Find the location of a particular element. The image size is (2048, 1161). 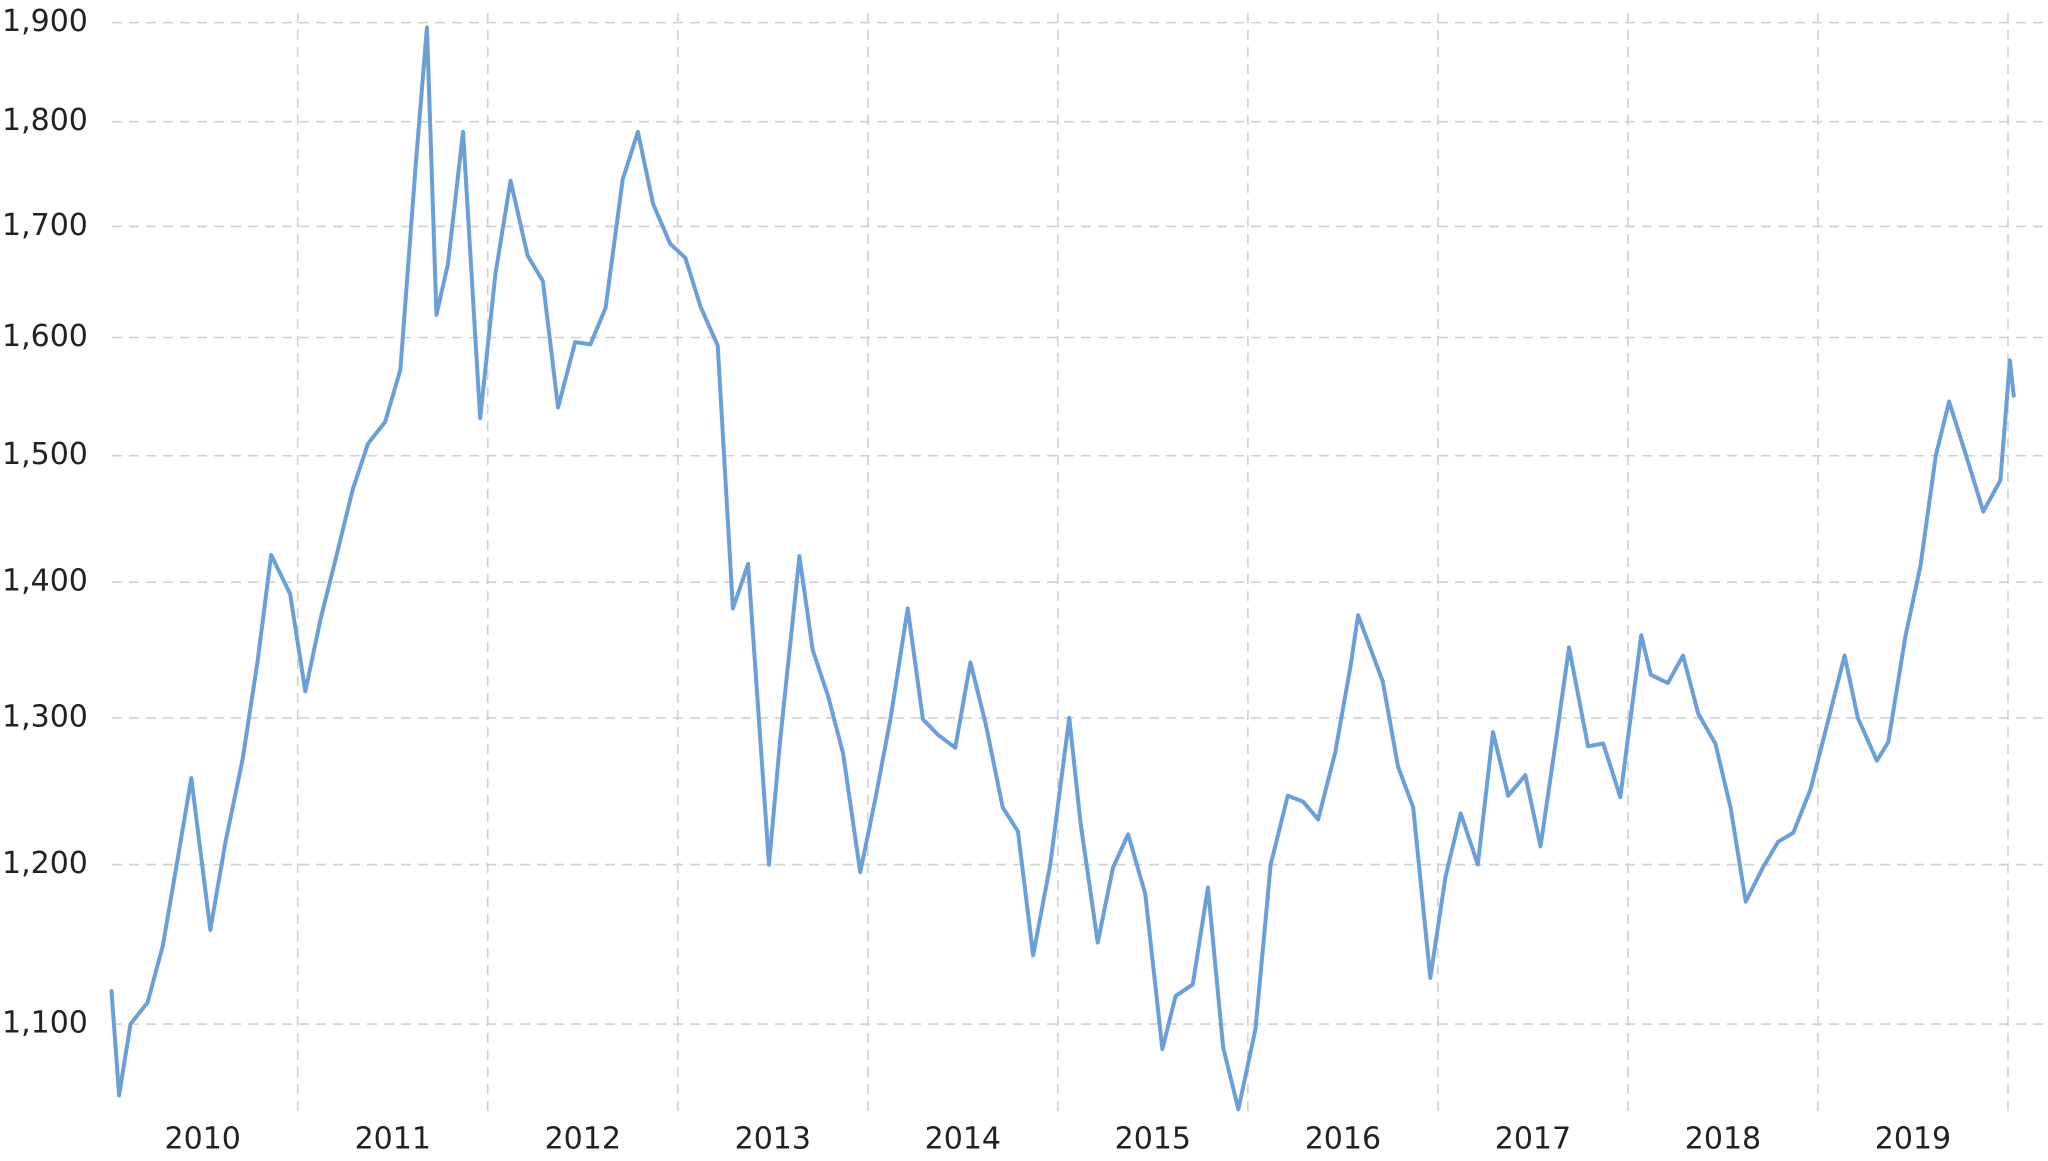

x-tick-label: 2016 is located at coordinates (1343, 1139).